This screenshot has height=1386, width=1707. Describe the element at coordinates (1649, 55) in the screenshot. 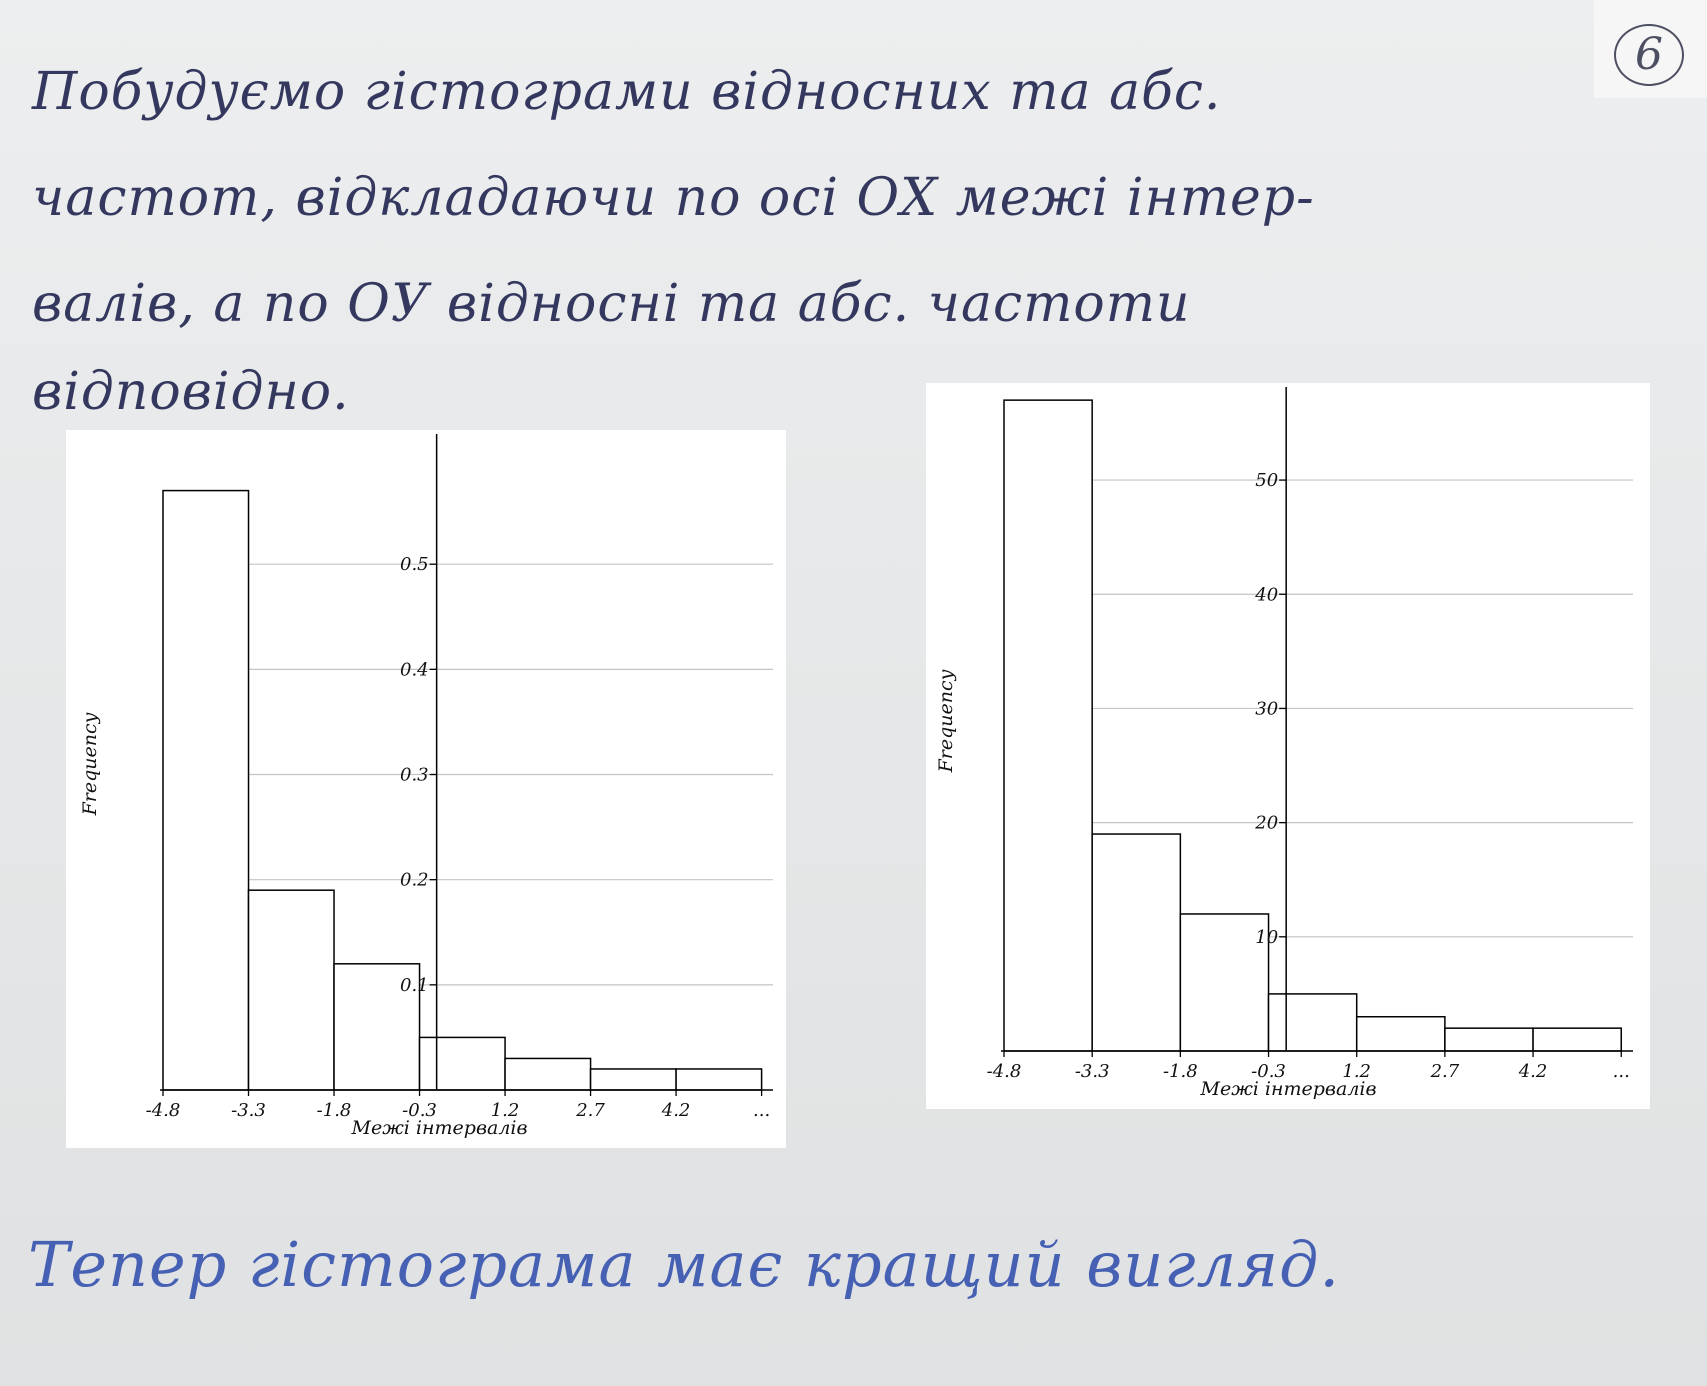

I see `page-number: 6` at that location.